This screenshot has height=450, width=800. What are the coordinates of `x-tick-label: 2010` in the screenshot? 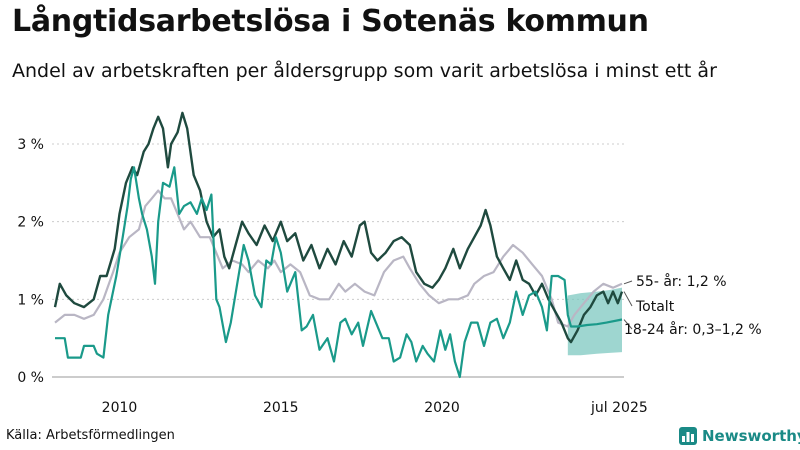 It's located at (120, 408).